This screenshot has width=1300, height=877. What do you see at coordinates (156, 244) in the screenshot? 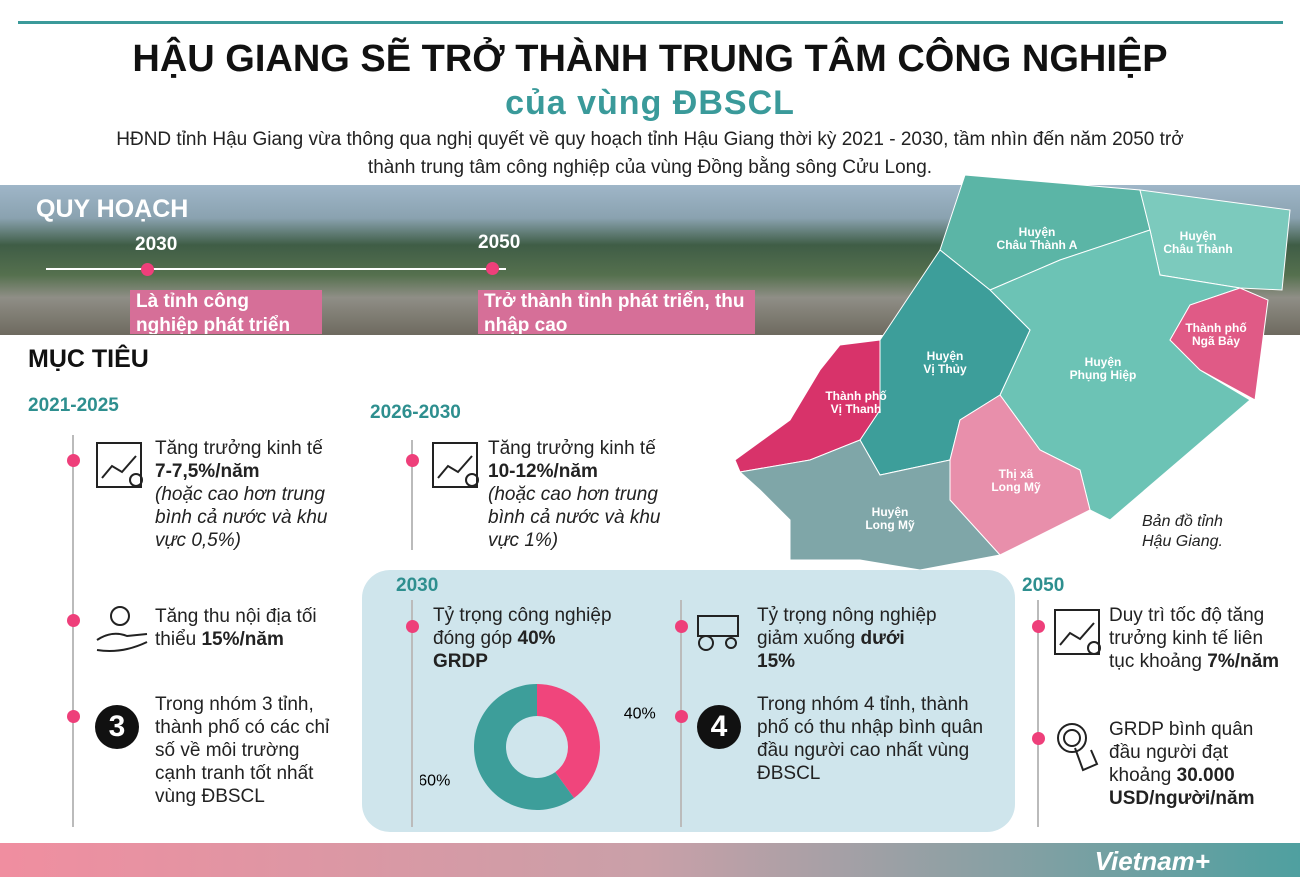
I see `year: 2030` at bounding box center [156, 244].